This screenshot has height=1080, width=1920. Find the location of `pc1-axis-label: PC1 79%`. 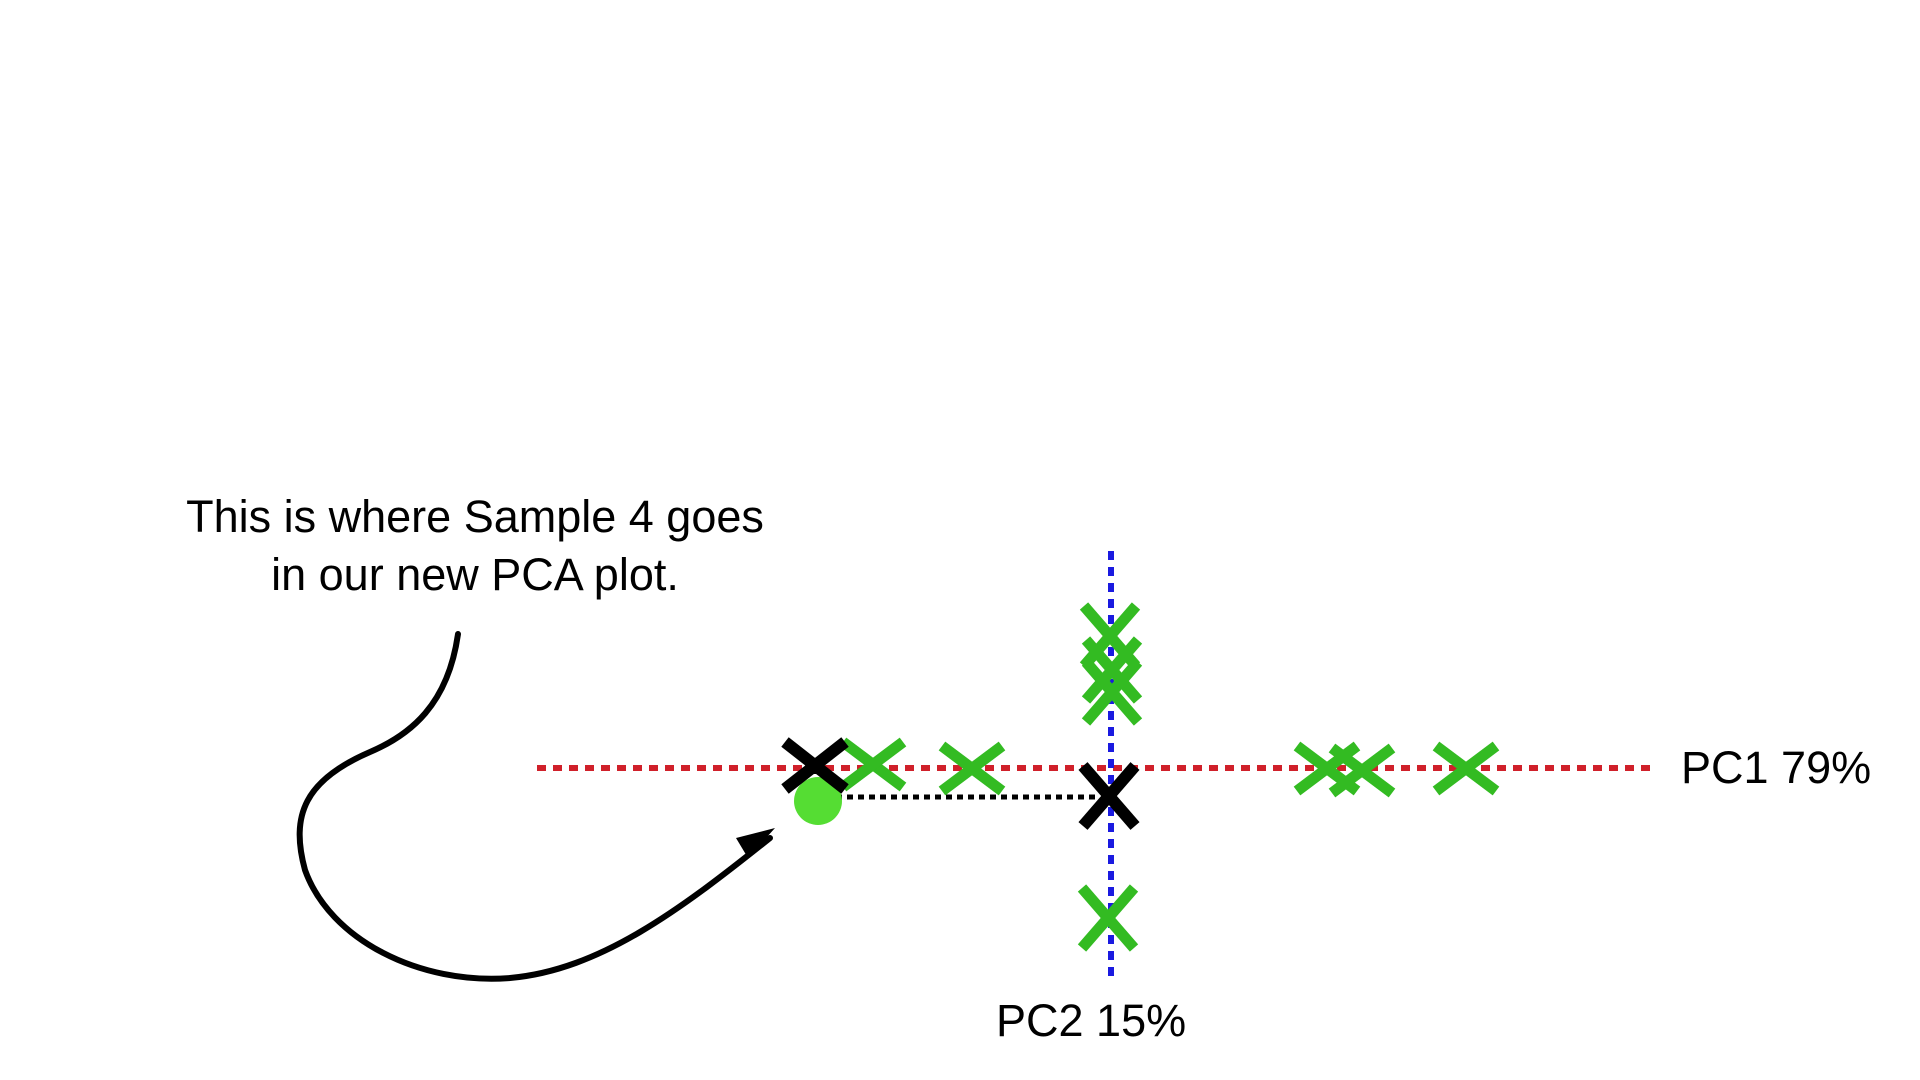

pc1-axis-label: PC1 79% is located at coordinates (1776, 767).